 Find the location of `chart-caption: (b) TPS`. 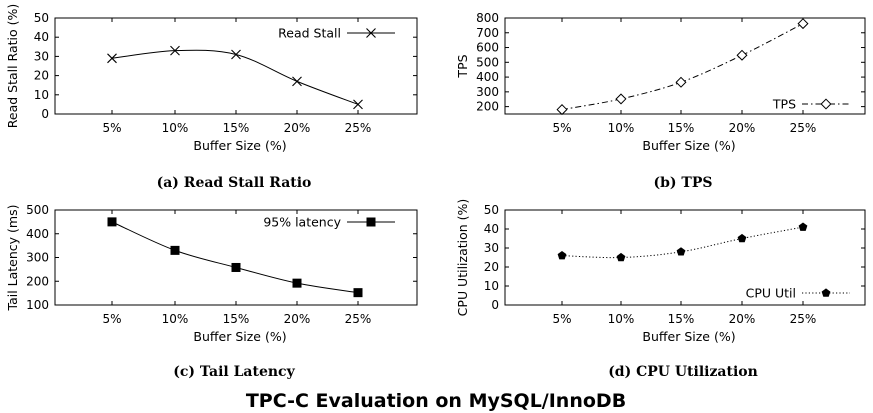

chart-caption: (b) TPS is located at coordinates (683, 183).